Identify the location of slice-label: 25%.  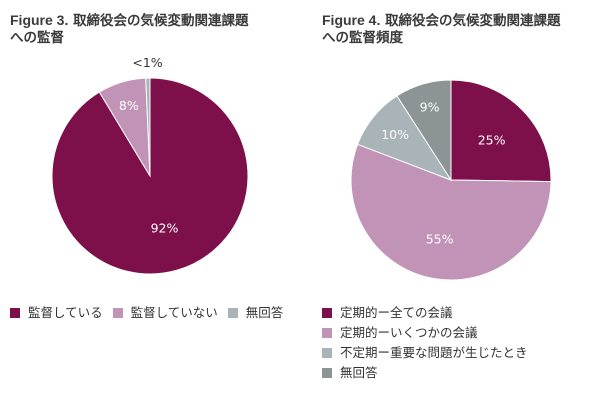
(492, 140).